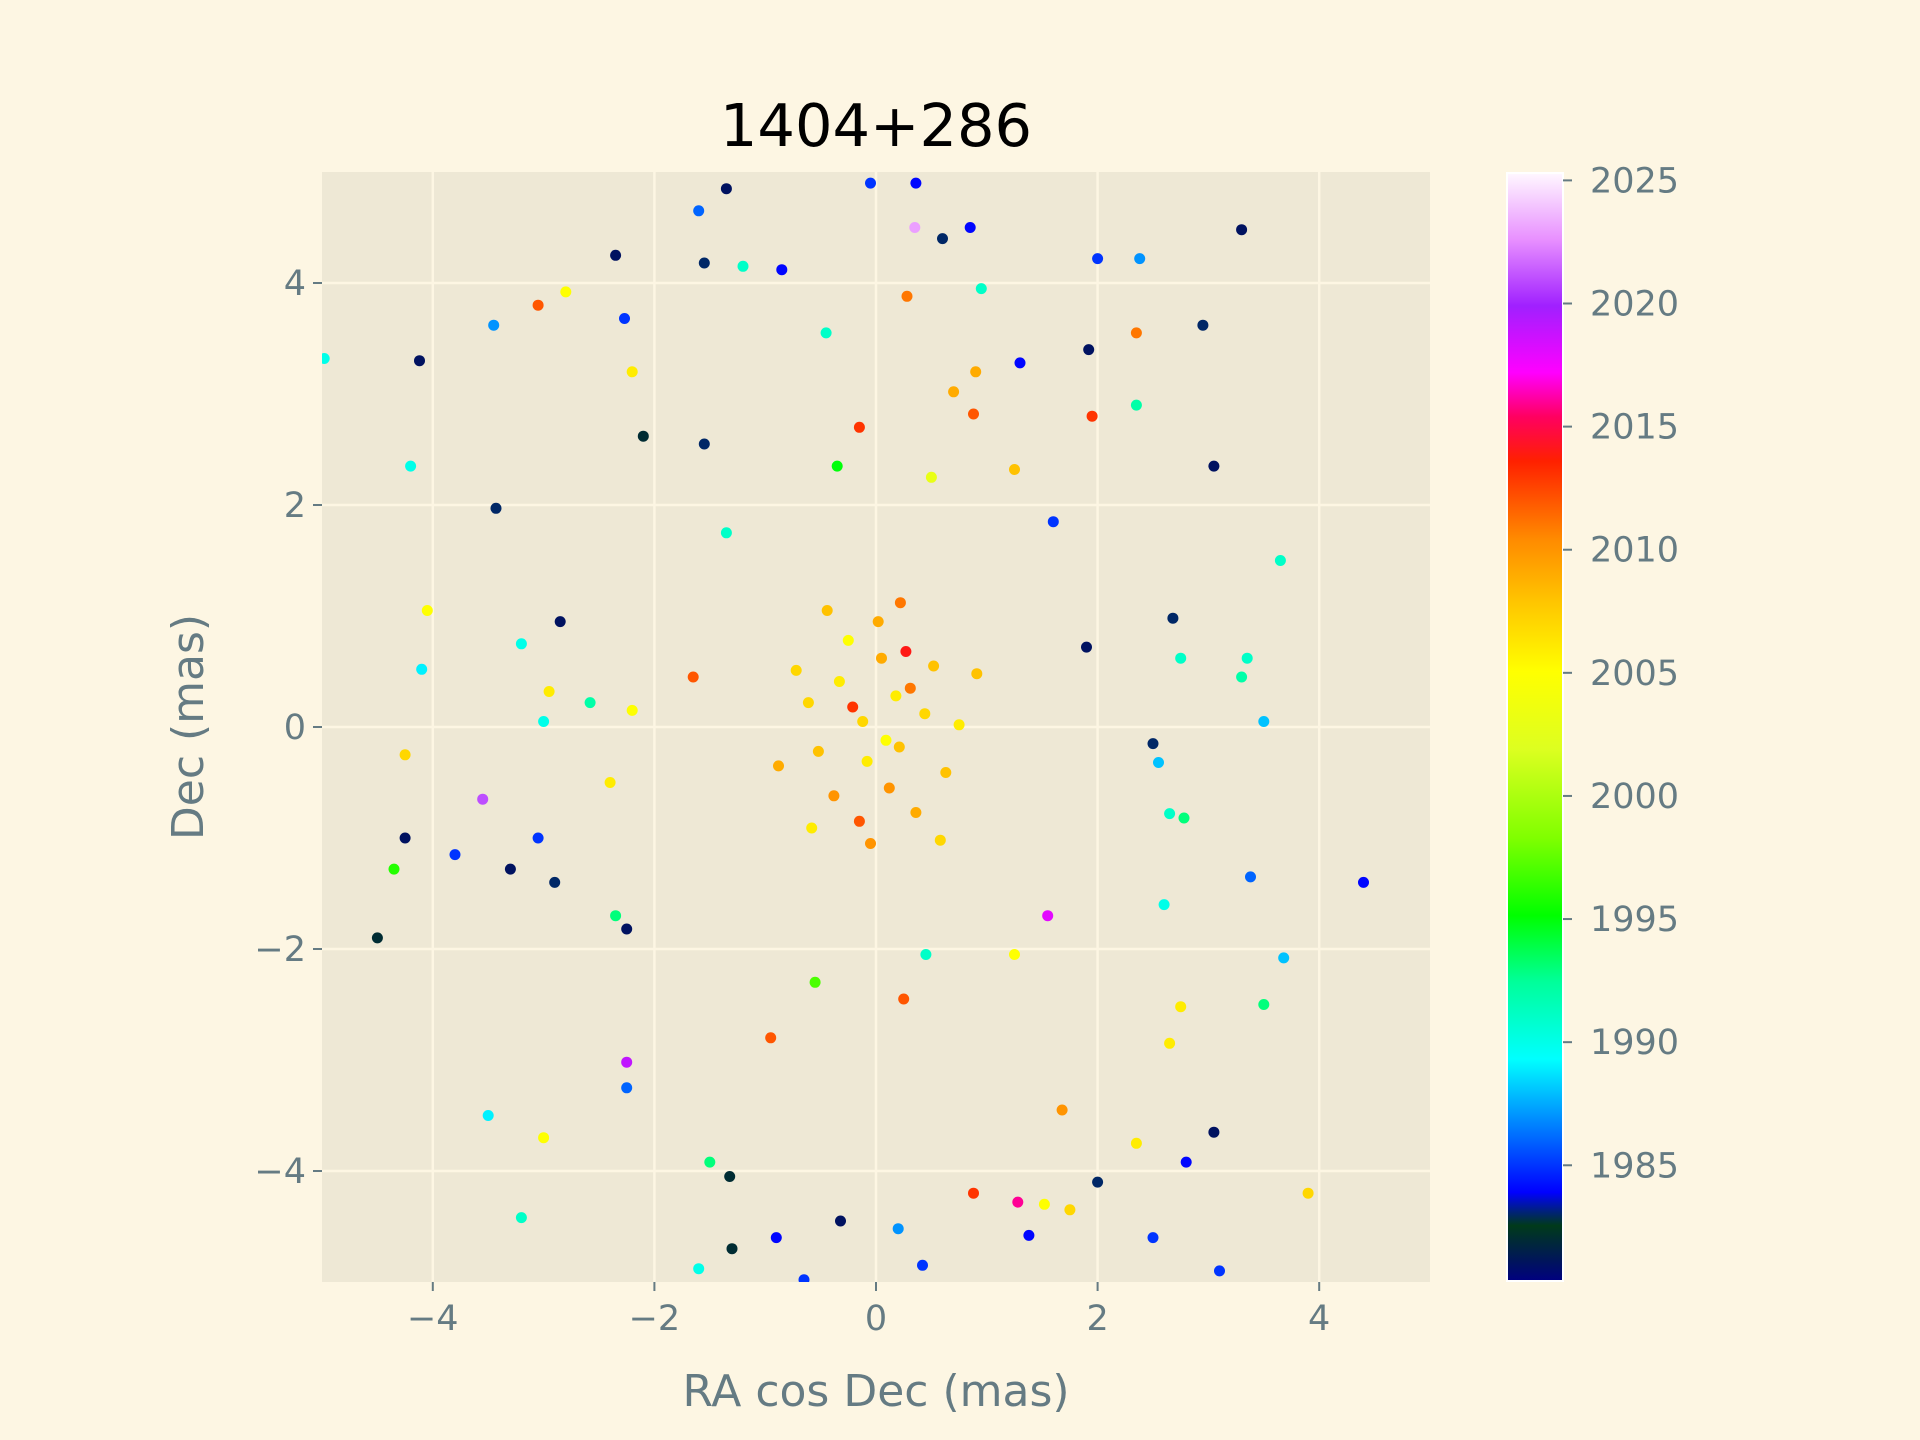 This screenshot has width=1920, height=1440. What do you see at coordinates (1634, 551) in the screenshot?
I see `colorbar-tick-label: 2010` at bounding box center [1634, 551].